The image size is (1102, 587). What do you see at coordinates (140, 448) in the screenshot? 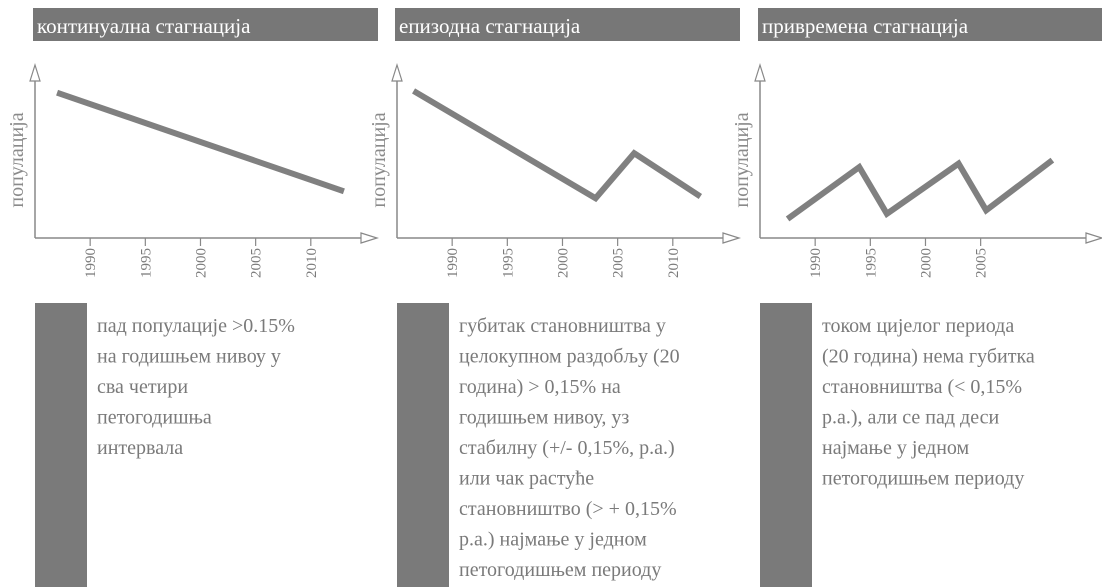
I see `description-line: интервала` at bounding box center [140, 448].